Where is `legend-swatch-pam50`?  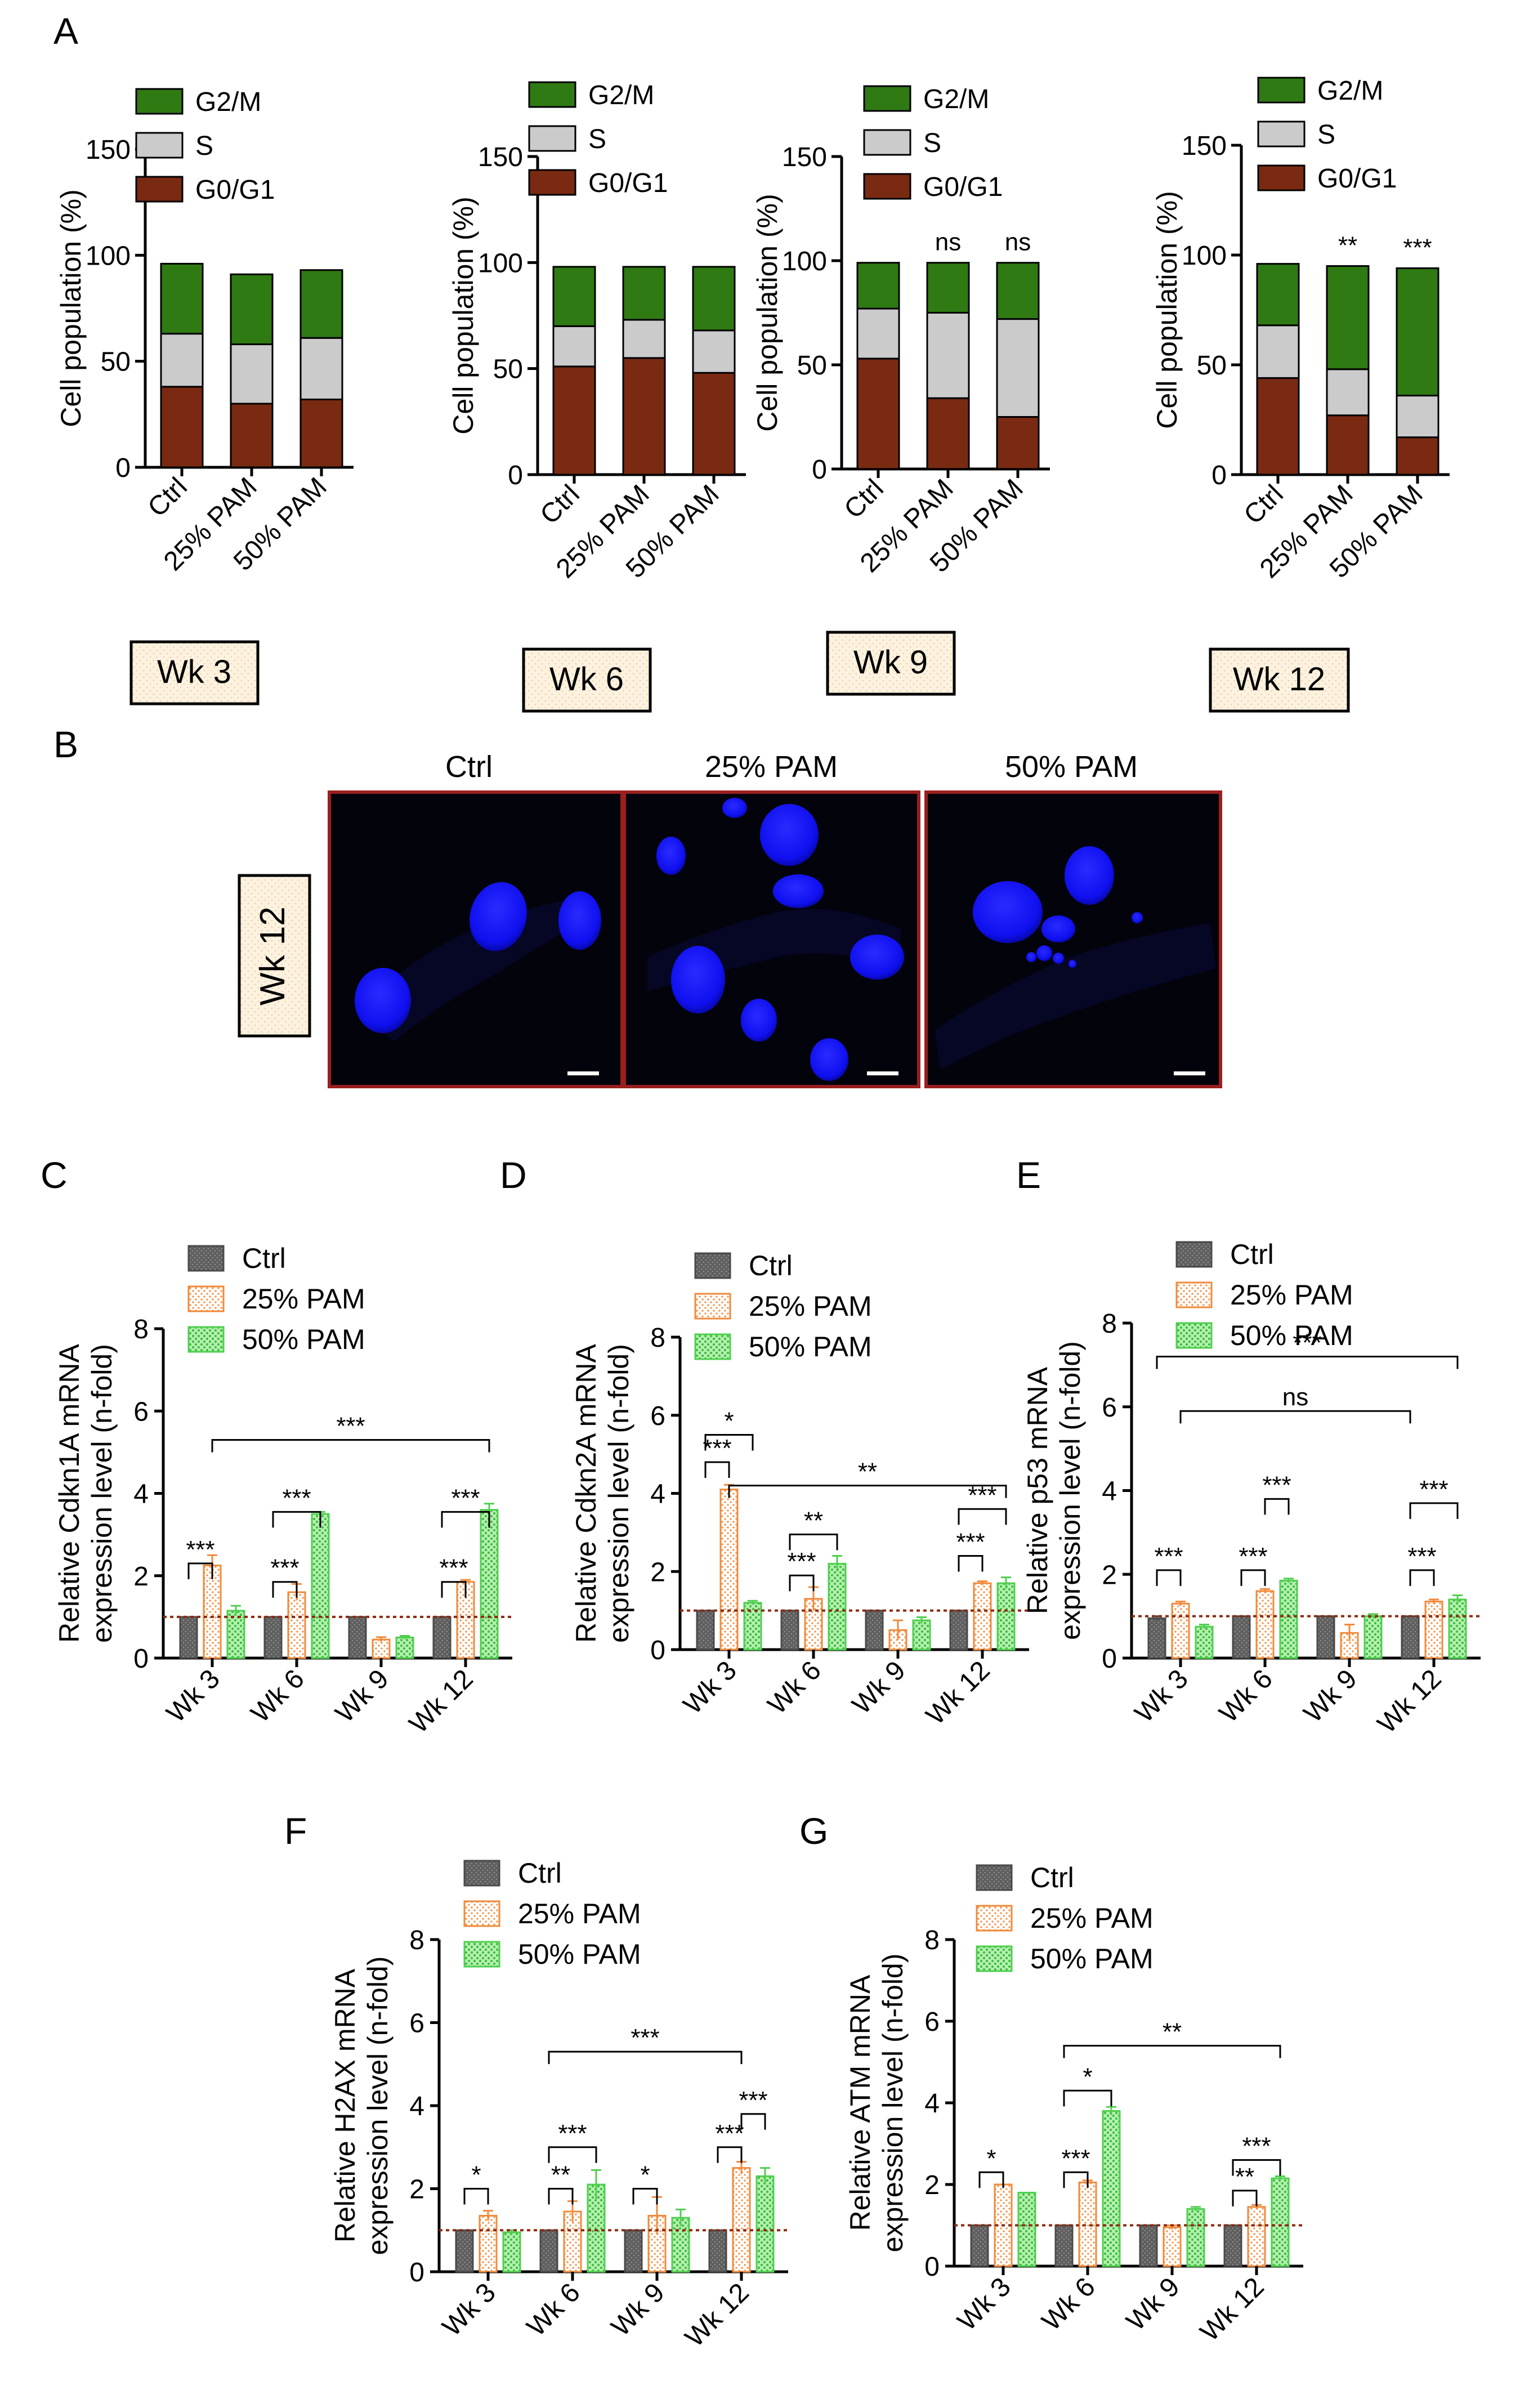
legend-swatch-pam50 is located at coordinates (482, 1955).